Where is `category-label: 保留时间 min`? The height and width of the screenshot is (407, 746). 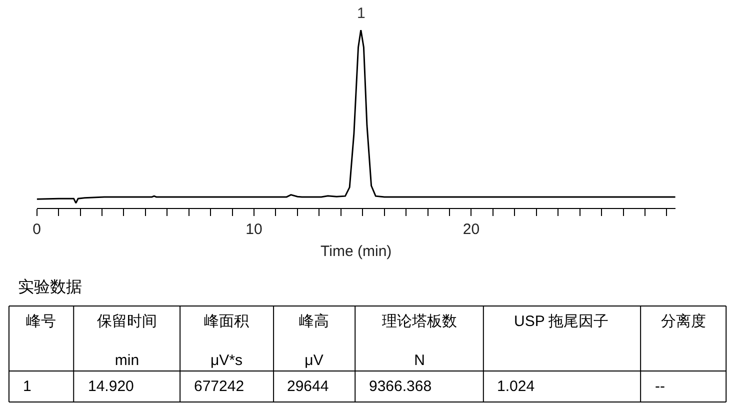
category-label: 保留时间 min is located at coordinates (127, 341).